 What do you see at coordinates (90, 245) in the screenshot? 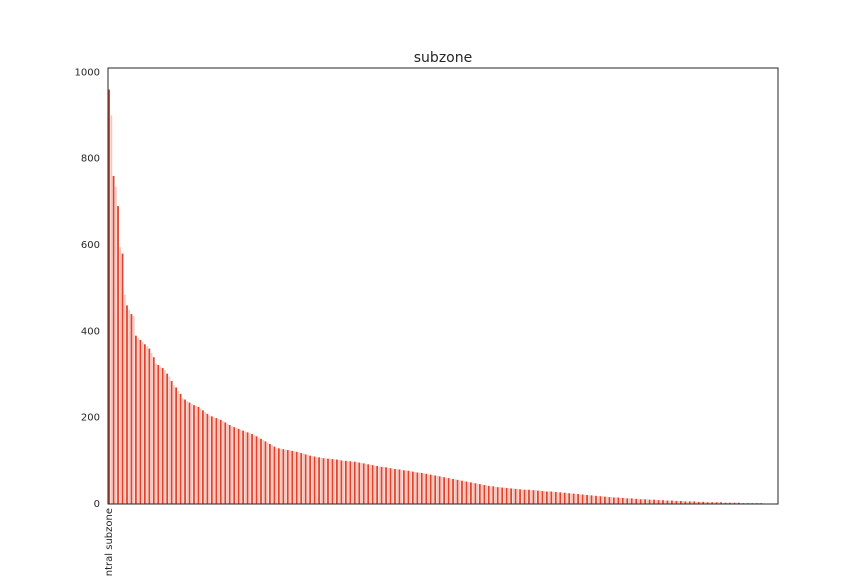
I see `y-tick-label: 600` at bounding box center [90, 245].